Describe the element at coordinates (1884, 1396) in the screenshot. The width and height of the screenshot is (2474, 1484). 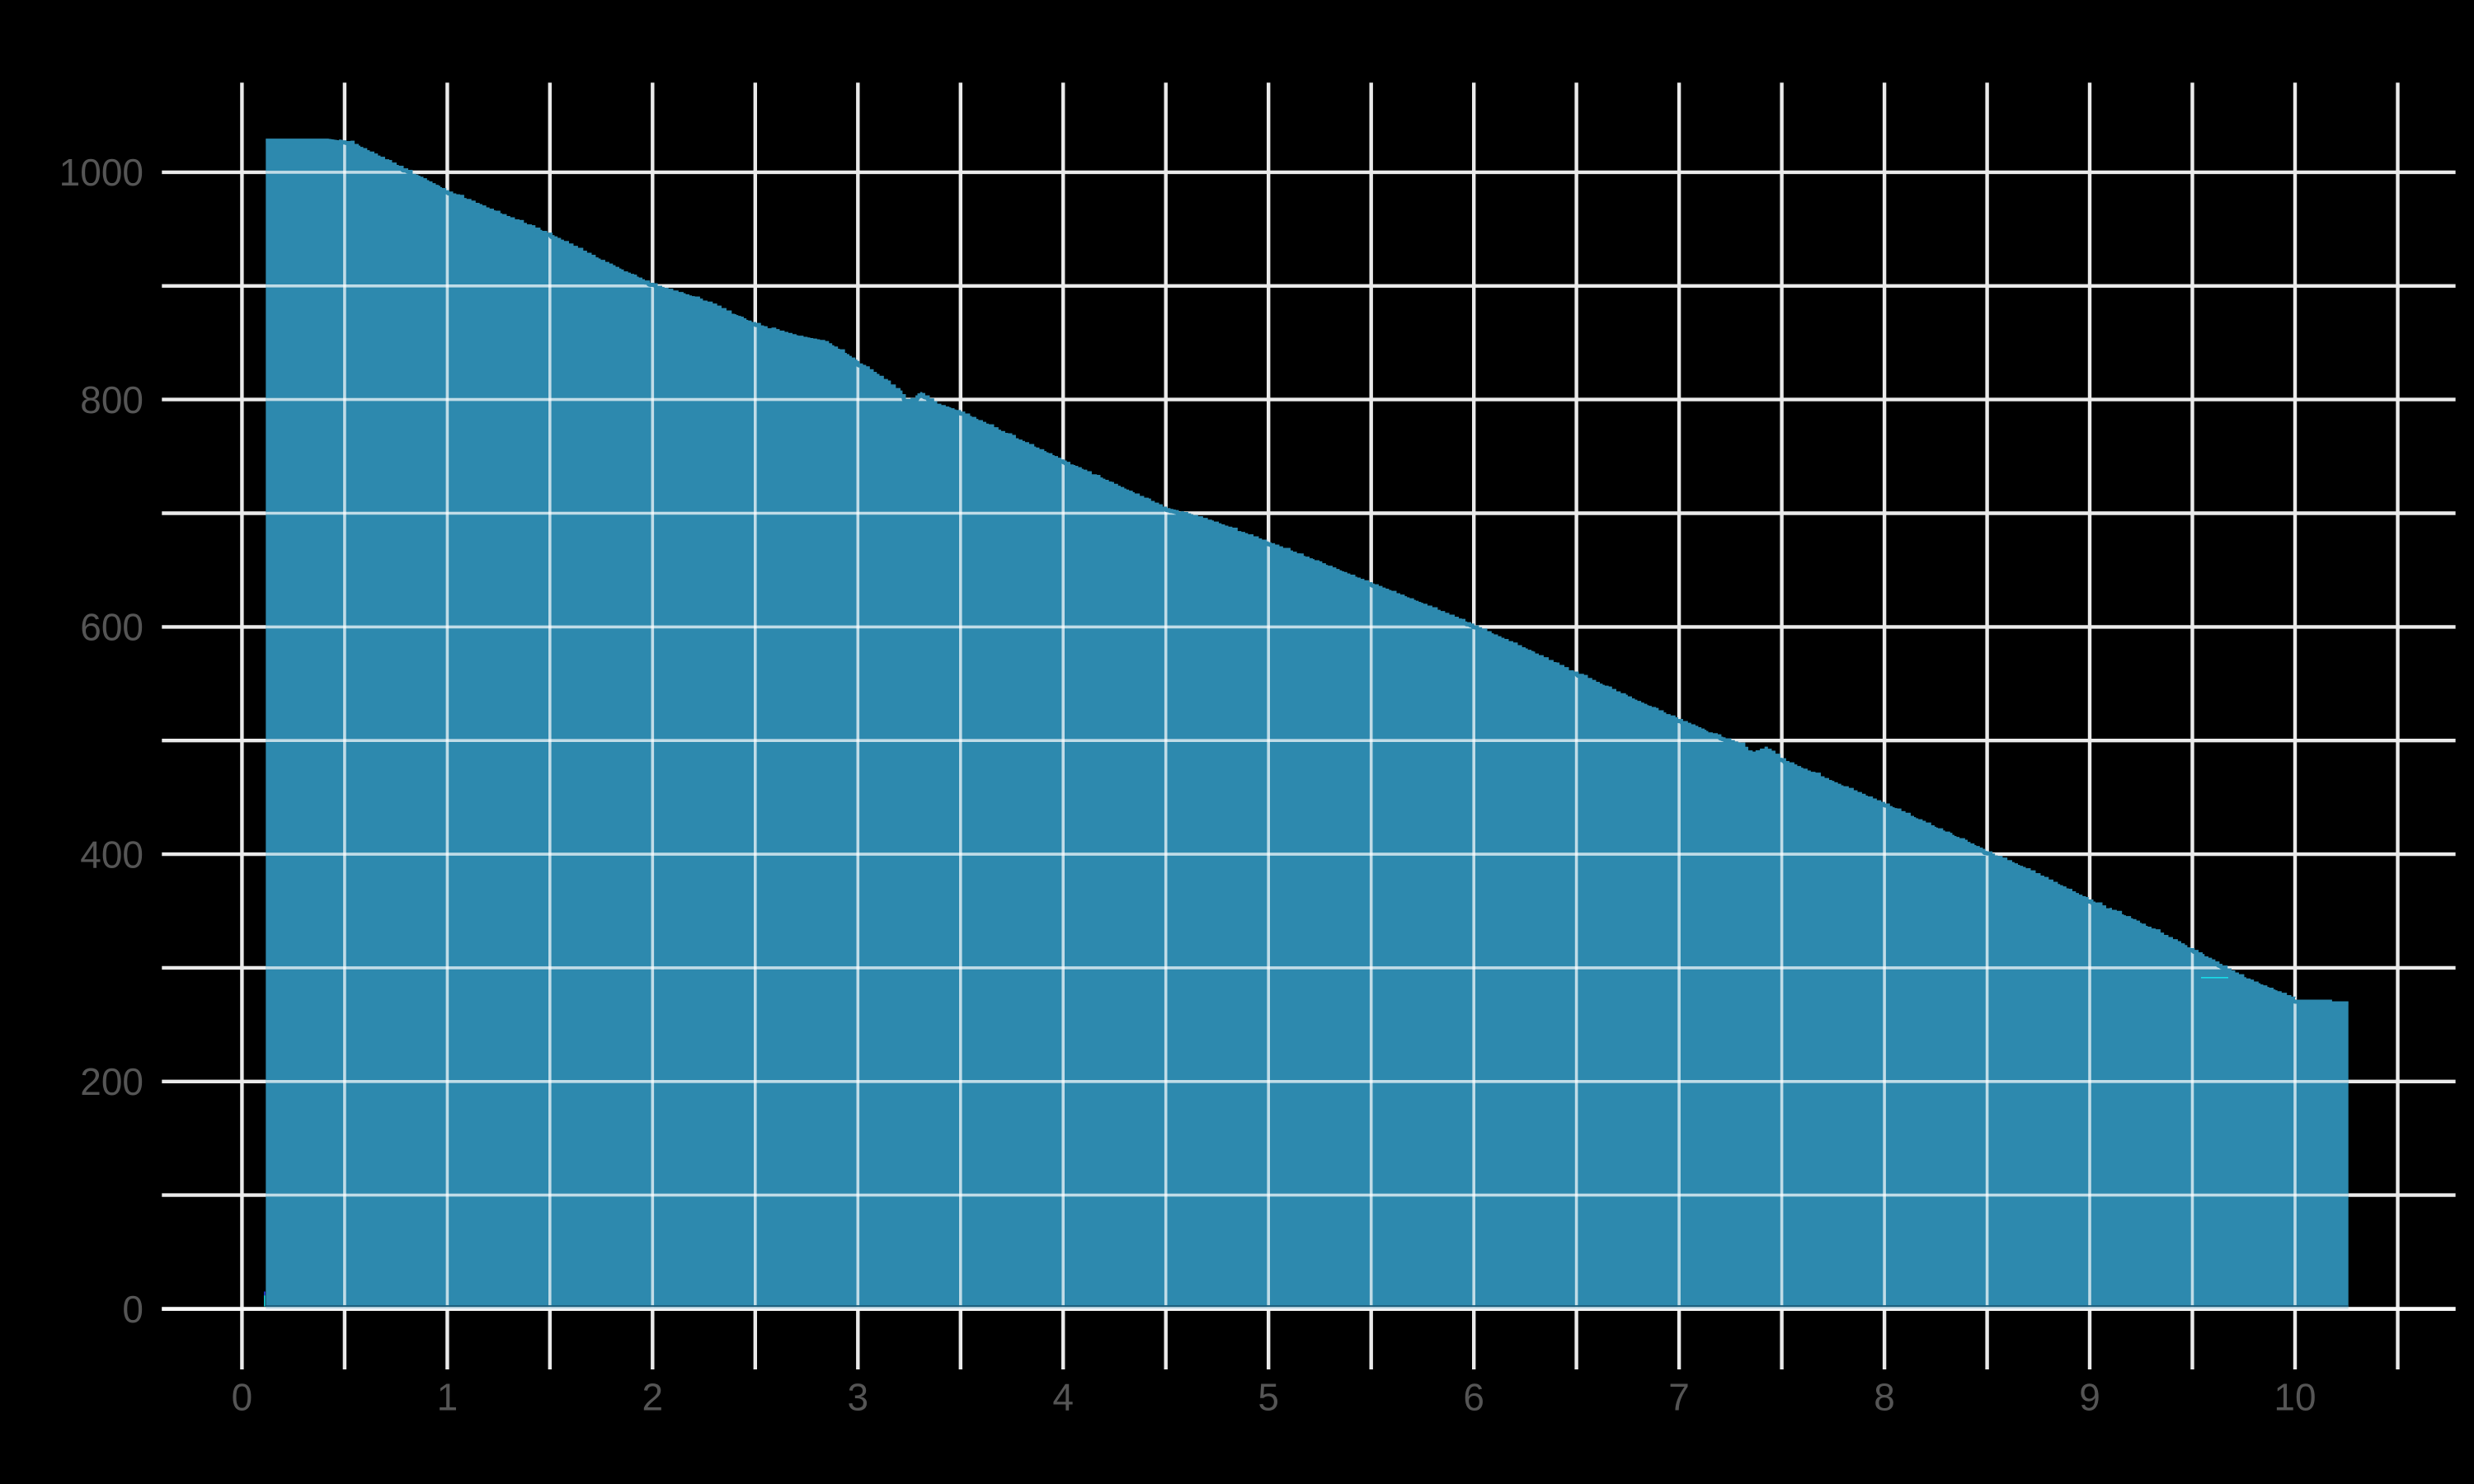
I see `svg-text: 8` at that location.